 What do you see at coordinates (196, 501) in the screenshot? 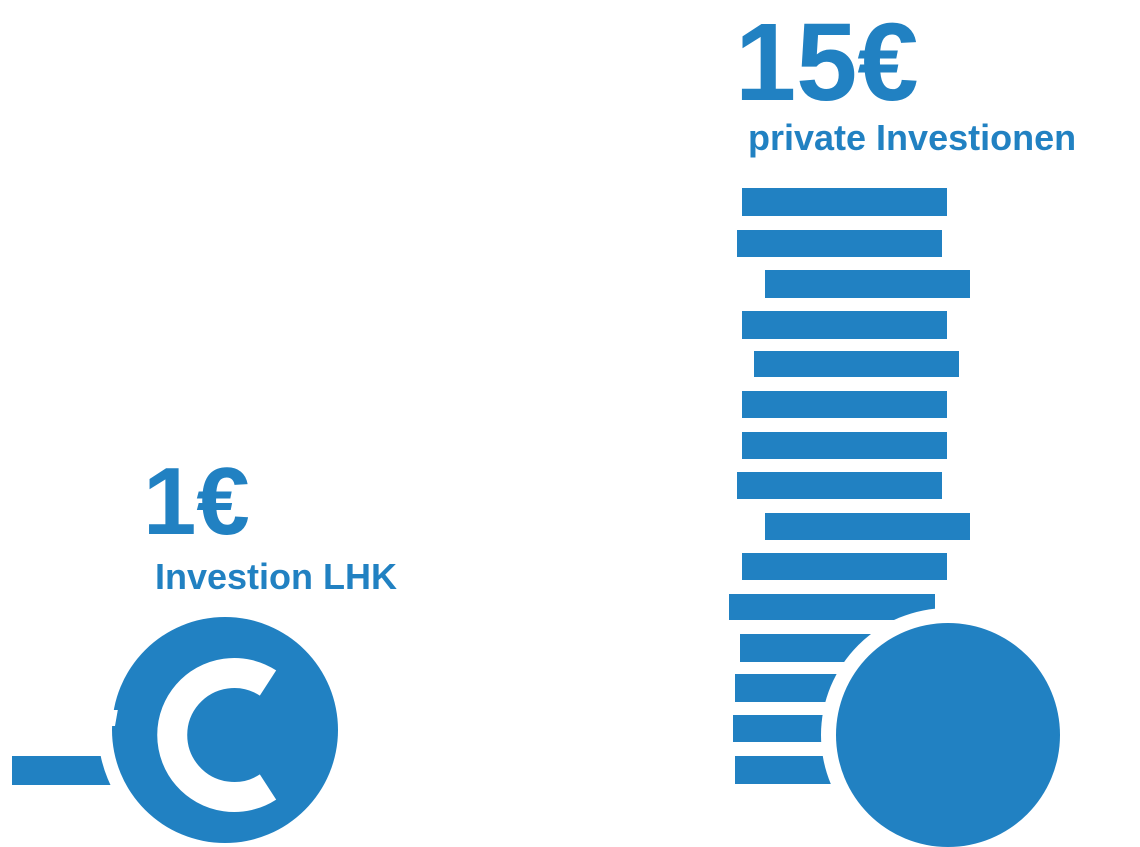
I see `left-amount: 1€` at bounding box center [196, 501].